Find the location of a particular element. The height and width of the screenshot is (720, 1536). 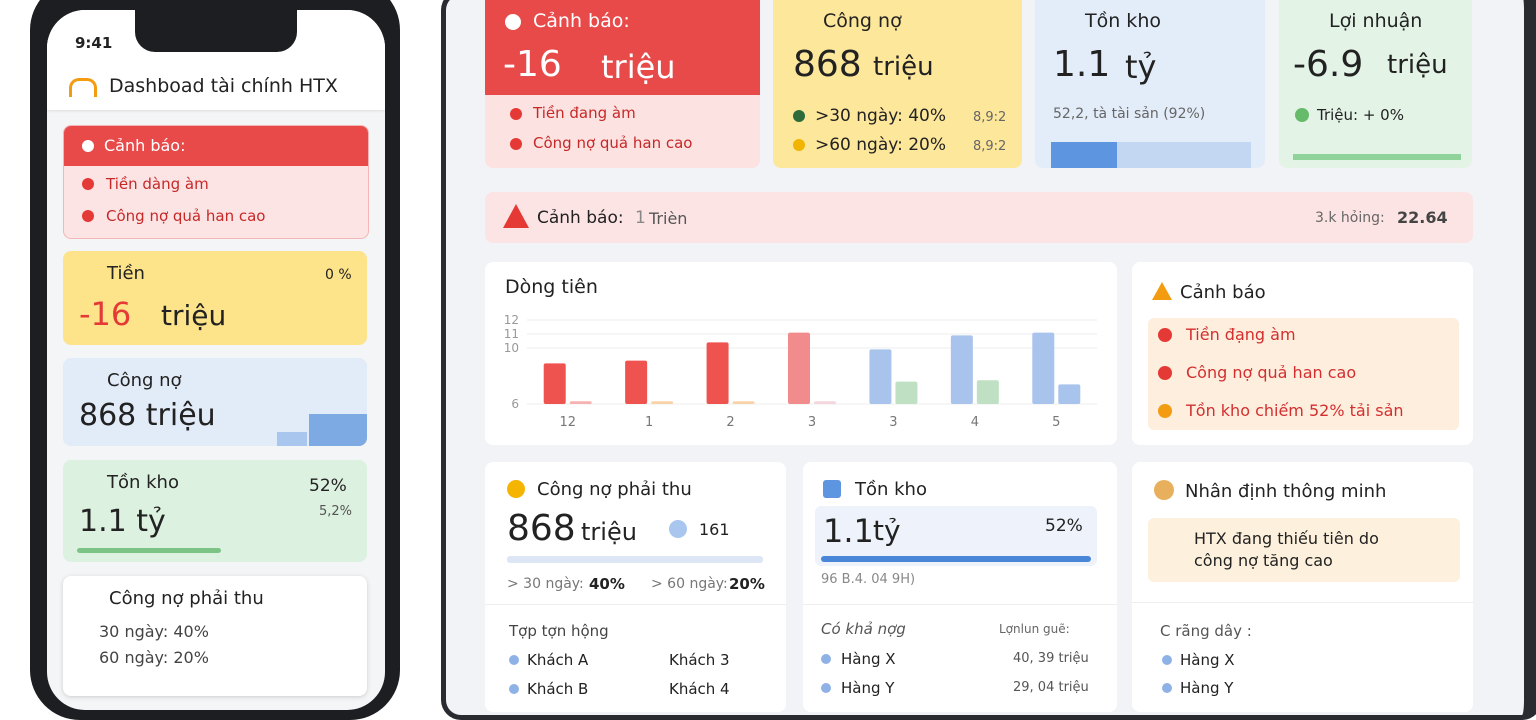

alert-item: Tiền dàng àm is located at coordinates (157, 184).